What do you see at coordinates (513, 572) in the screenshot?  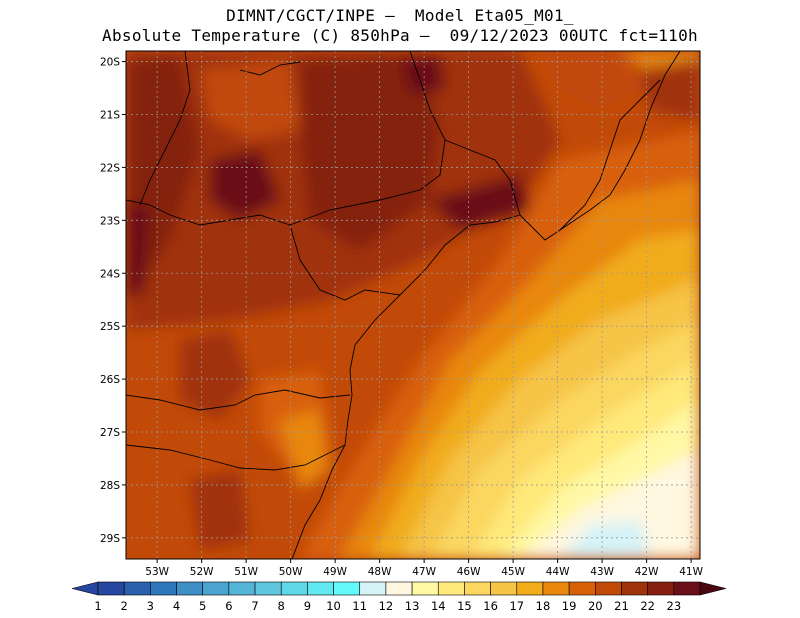 I see `lon-label: 45W` at bounding box center [513, 572].